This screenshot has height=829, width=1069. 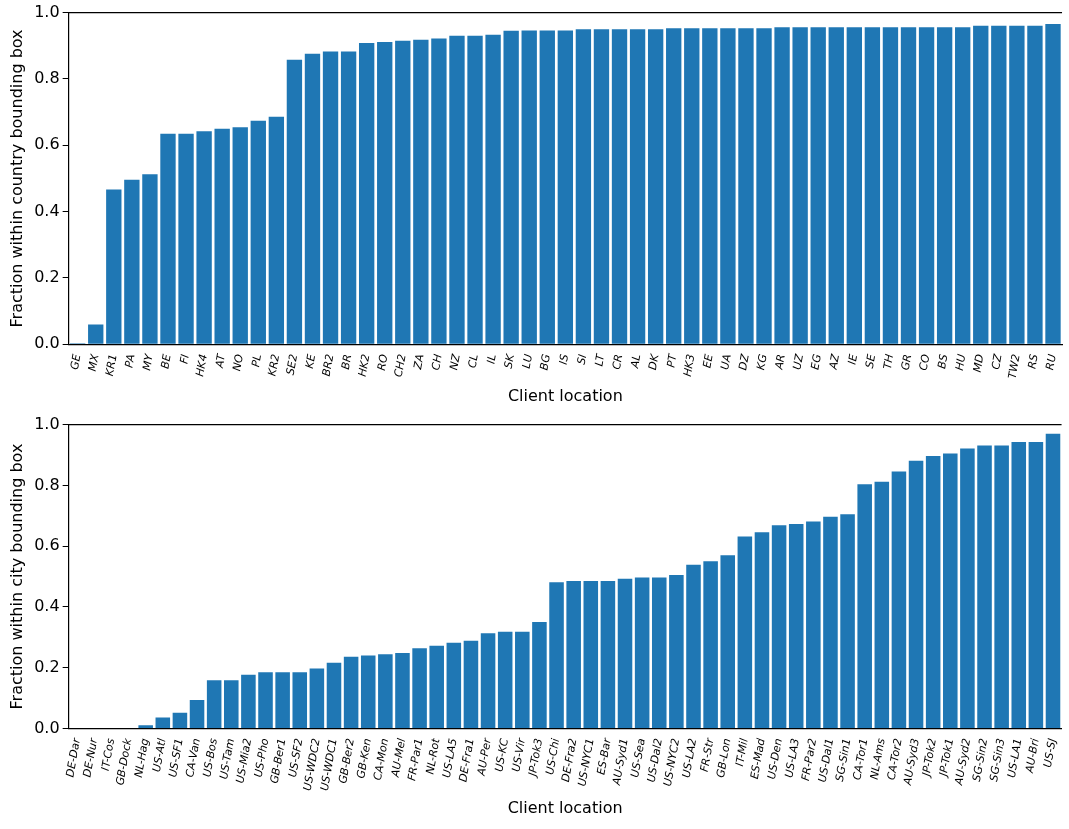 What do you see at coordinates (419, 362) in the screenshot?
I see `x-tick-label: ZA` at bounding box center [419, 362].